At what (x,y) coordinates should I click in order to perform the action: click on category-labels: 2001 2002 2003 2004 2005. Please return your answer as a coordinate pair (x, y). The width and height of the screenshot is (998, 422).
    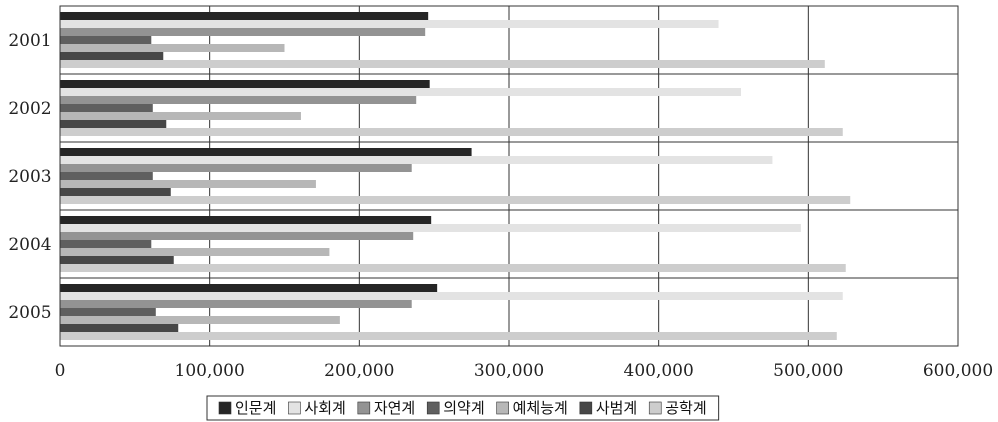
    Looking at the image, I should click on (29, 177).